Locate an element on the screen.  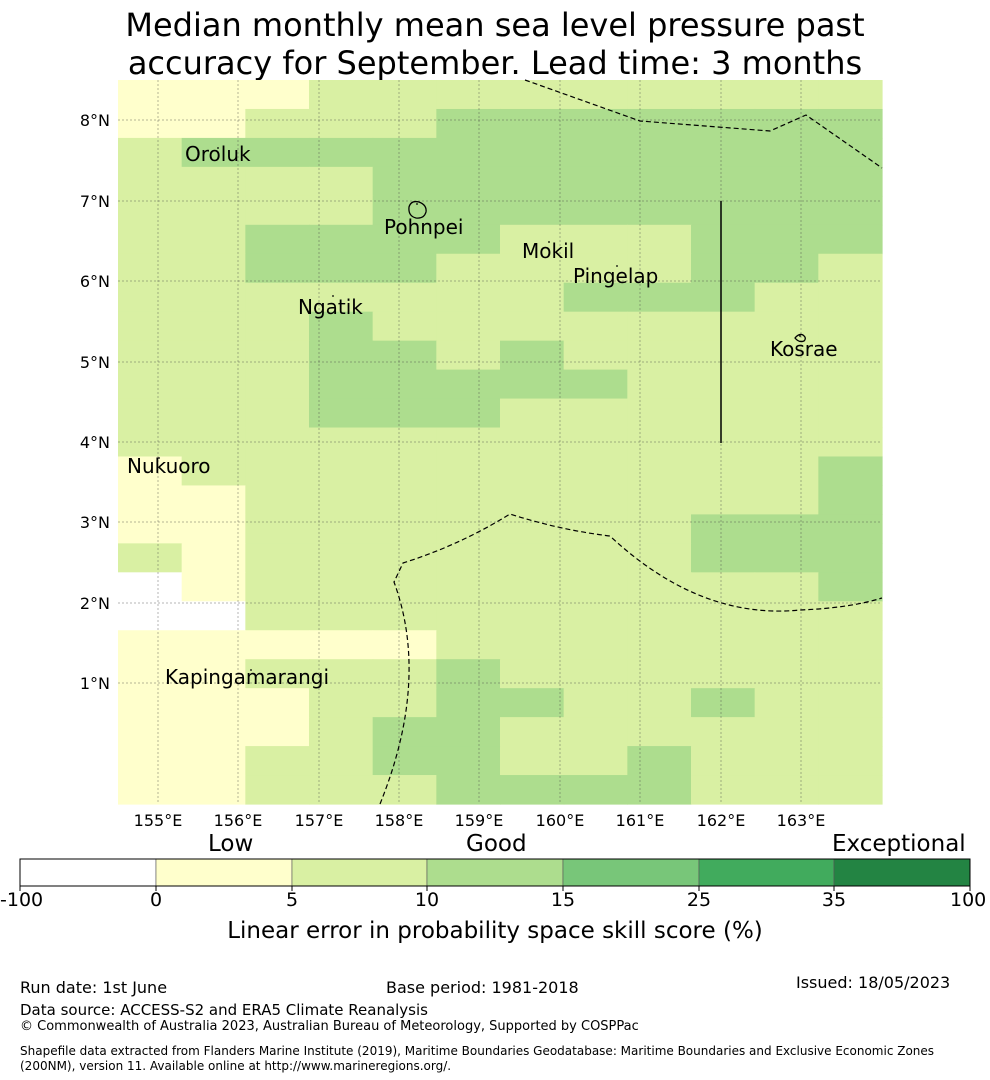
lon-tick-label: 162°E is located at coordinates (721, 820).